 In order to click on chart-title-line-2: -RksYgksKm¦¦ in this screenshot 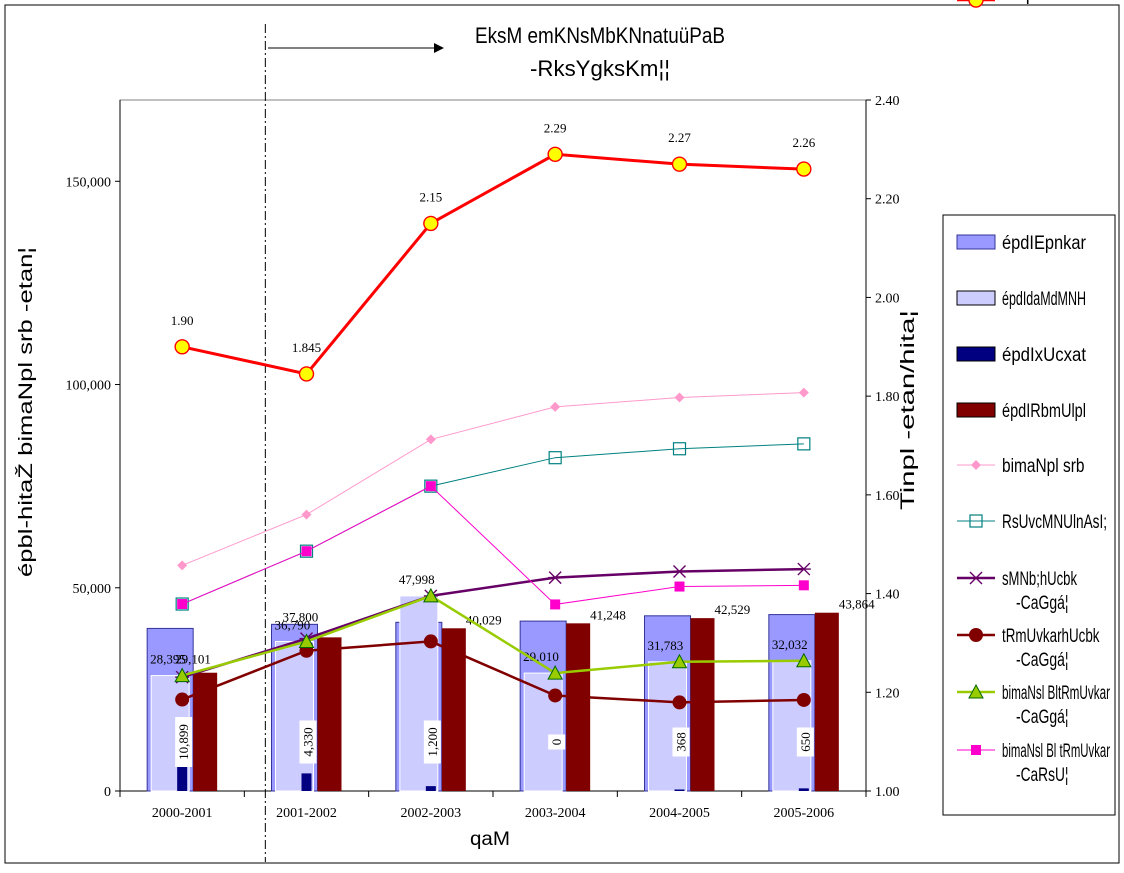, I will do `click(600, 68)`.